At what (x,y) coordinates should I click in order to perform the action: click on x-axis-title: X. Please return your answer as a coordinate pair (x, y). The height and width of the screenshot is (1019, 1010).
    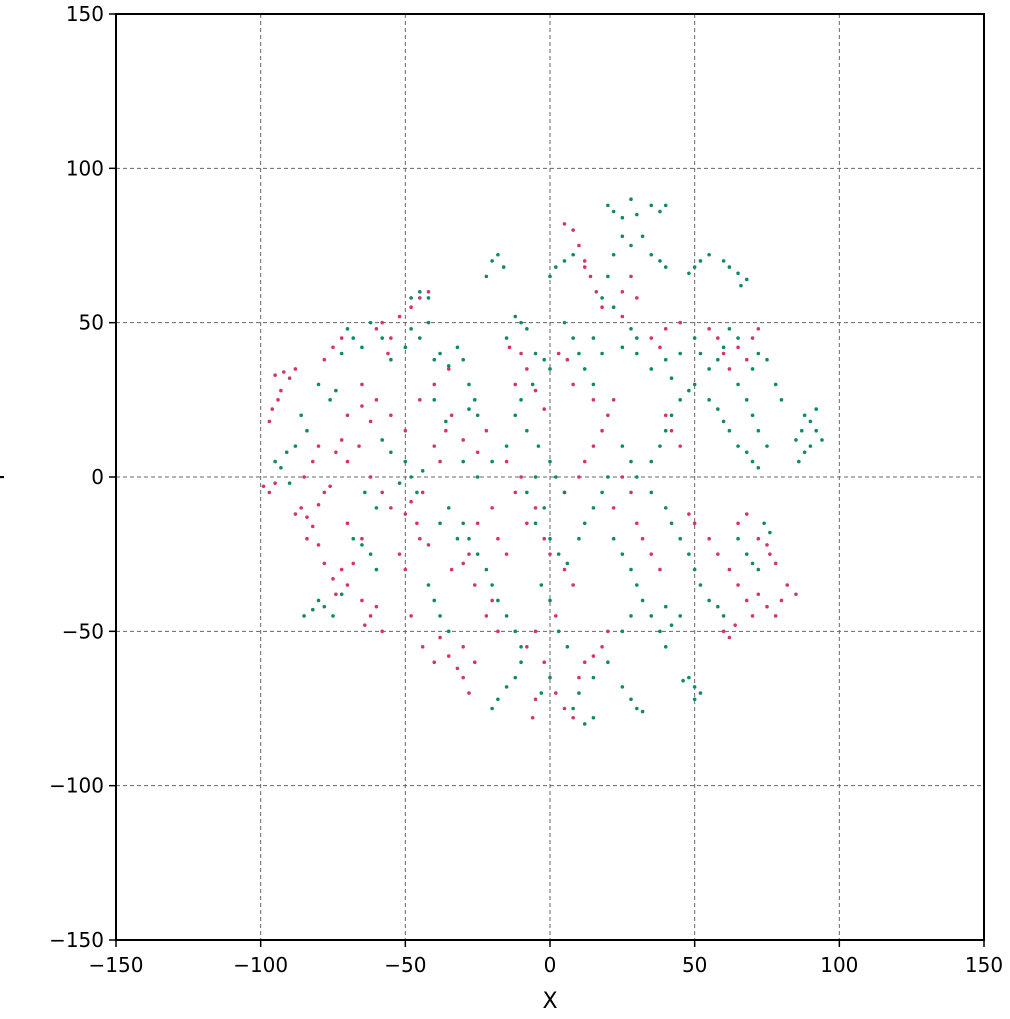
    Looking at the image, I should click on (549, 1001).